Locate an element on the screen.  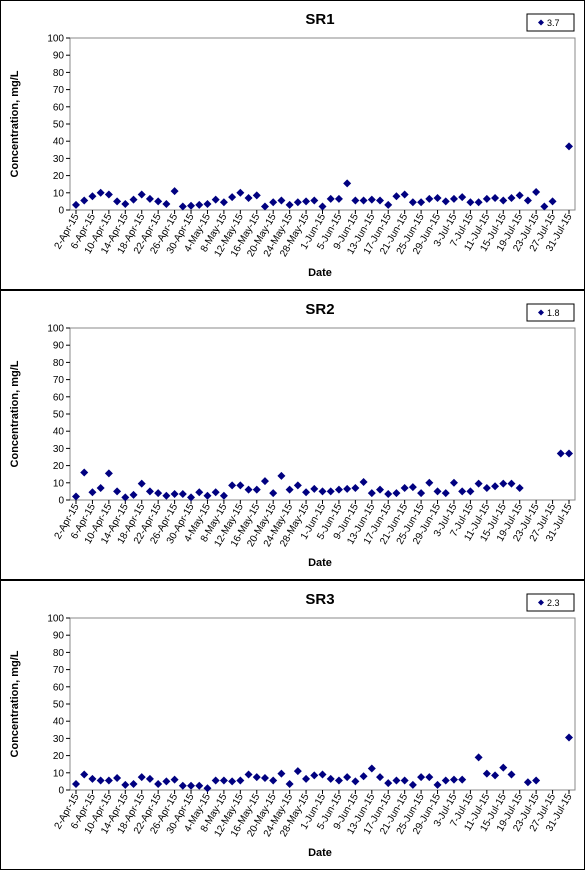
legend-marker is located at coordinates (541, 22).